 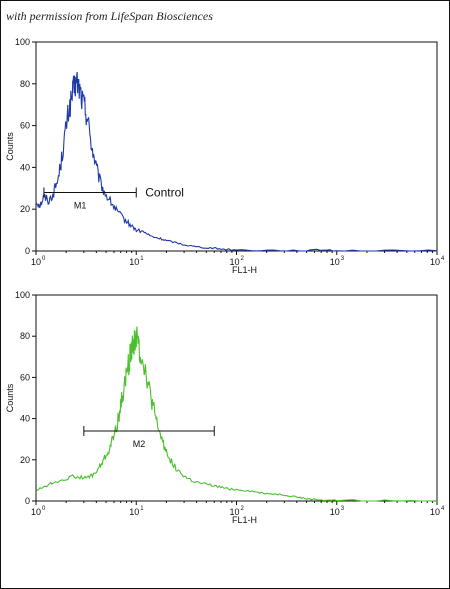 What do you see at coordinates (164, 192) in the screenshot?
I see `control-annotation: Control` at bounding box center [164, 192].